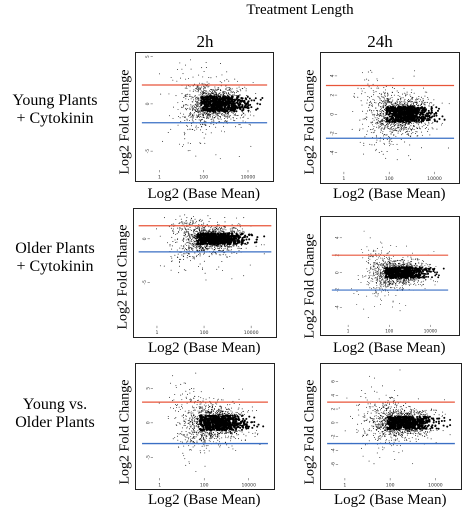  Describe the element at coordinates (205, 275) in the screenshot. I see `ma-plot-3: 1 100 10000-50` at that location.